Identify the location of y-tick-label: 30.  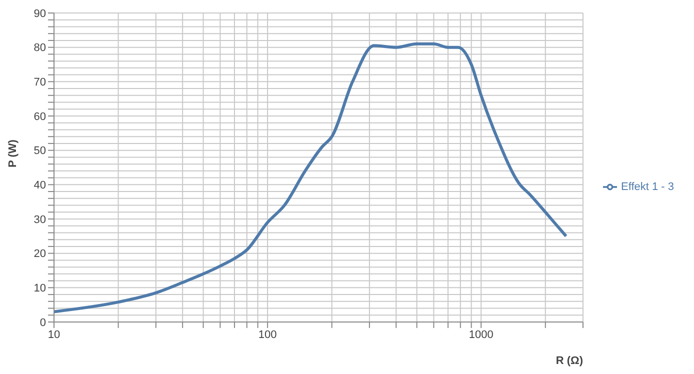
(40, 220).